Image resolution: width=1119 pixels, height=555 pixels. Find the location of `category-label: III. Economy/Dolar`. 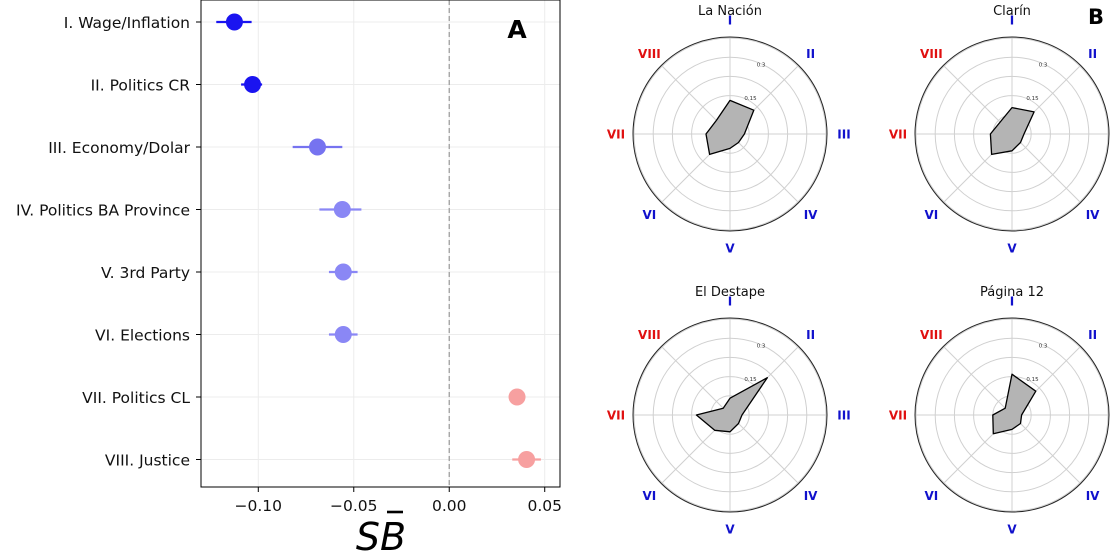

category-label: III. Economy/Dolar is located at coordinates (119, 148).